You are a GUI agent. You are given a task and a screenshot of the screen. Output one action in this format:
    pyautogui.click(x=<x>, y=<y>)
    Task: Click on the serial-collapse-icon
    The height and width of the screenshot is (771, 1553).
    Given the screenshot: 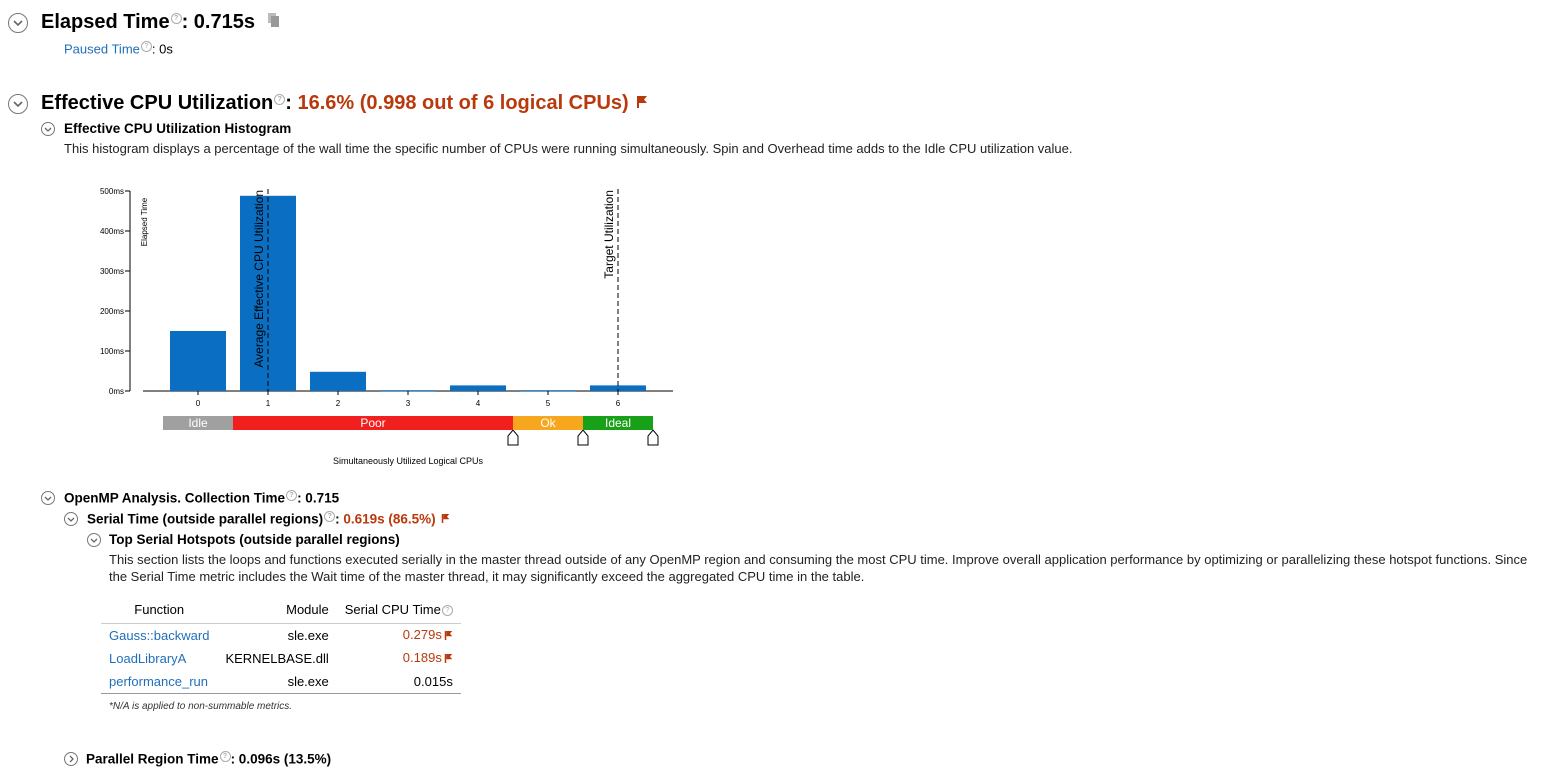 What is the action you would take?
    pyautogui.click(x=71, y=519)
    